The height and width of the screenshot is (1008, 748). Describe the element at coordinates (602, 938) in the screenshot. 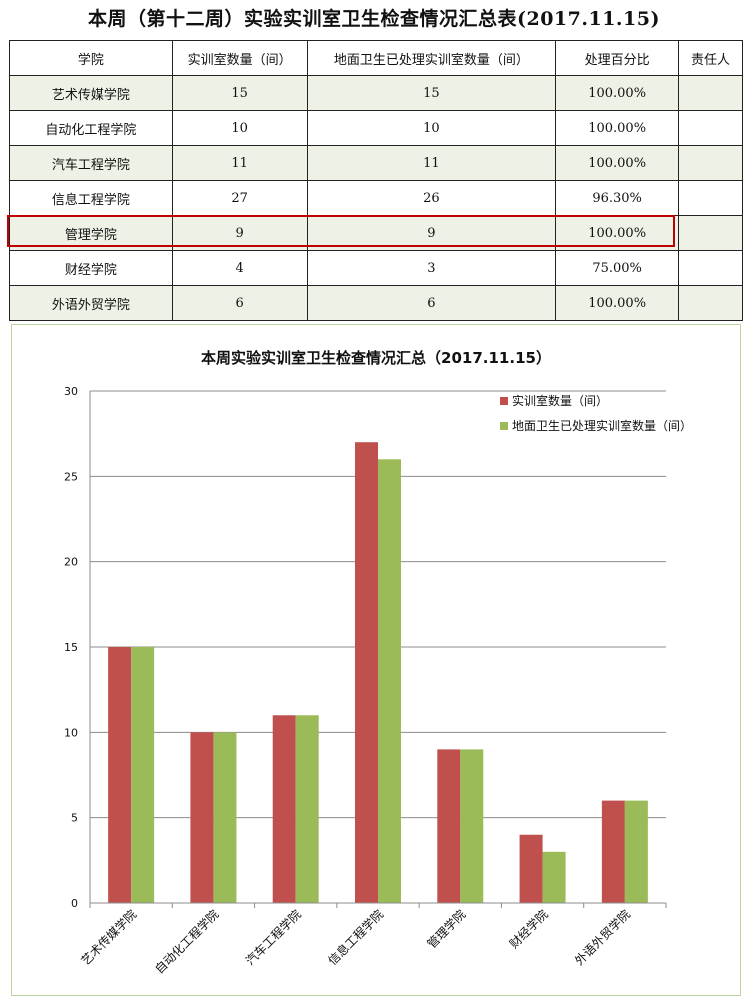

I see `x-tick-label: 外语外贸学院` at that location.